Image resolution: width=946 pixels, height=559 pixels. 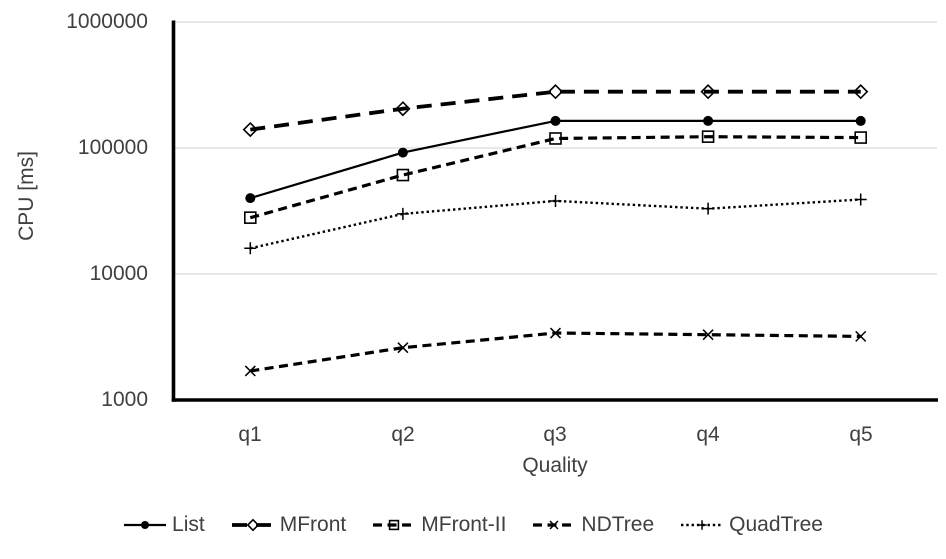 I want to click on legend-label: MFront-II, so click(x=464, y=524).